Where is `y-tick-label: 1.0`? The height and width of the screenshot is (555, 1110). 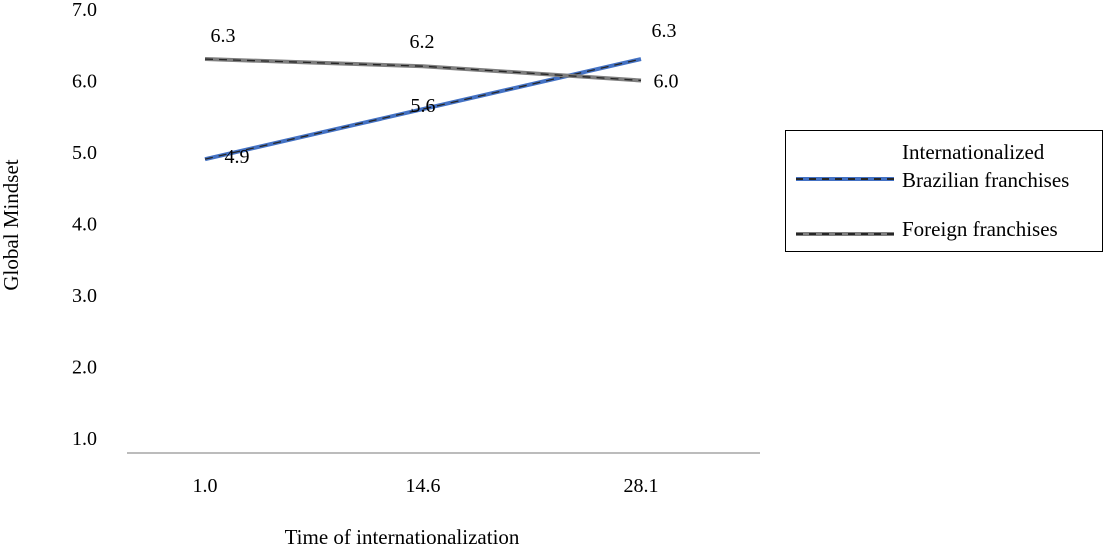 y-tick-label: 1.0 is located at coordinates (84, 439).